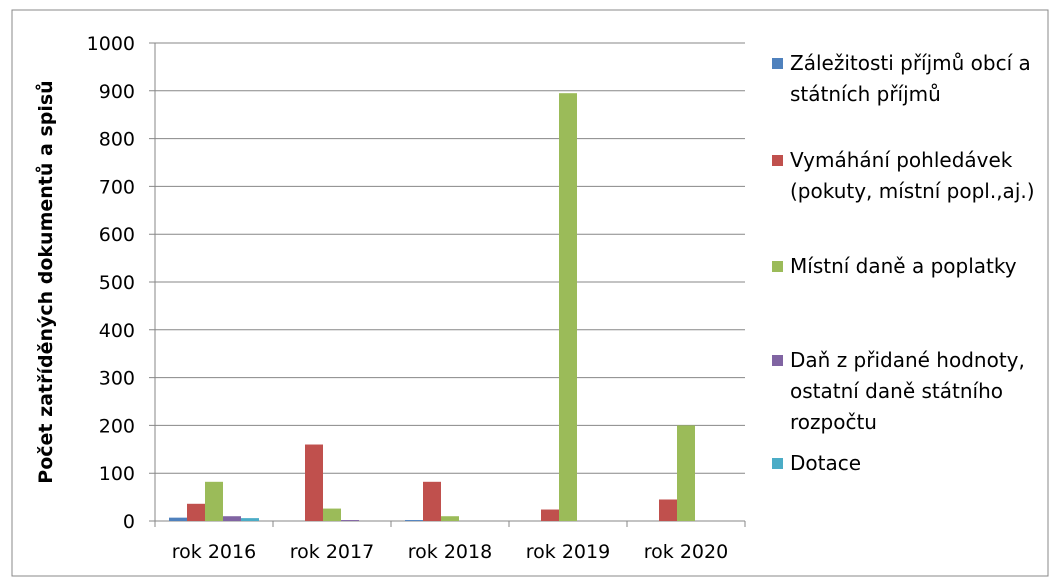  What do you see at coordinates (332, 552) in the screenshot?
I see `x-tick-label: rok 2017` at bounding box center [332, 552].